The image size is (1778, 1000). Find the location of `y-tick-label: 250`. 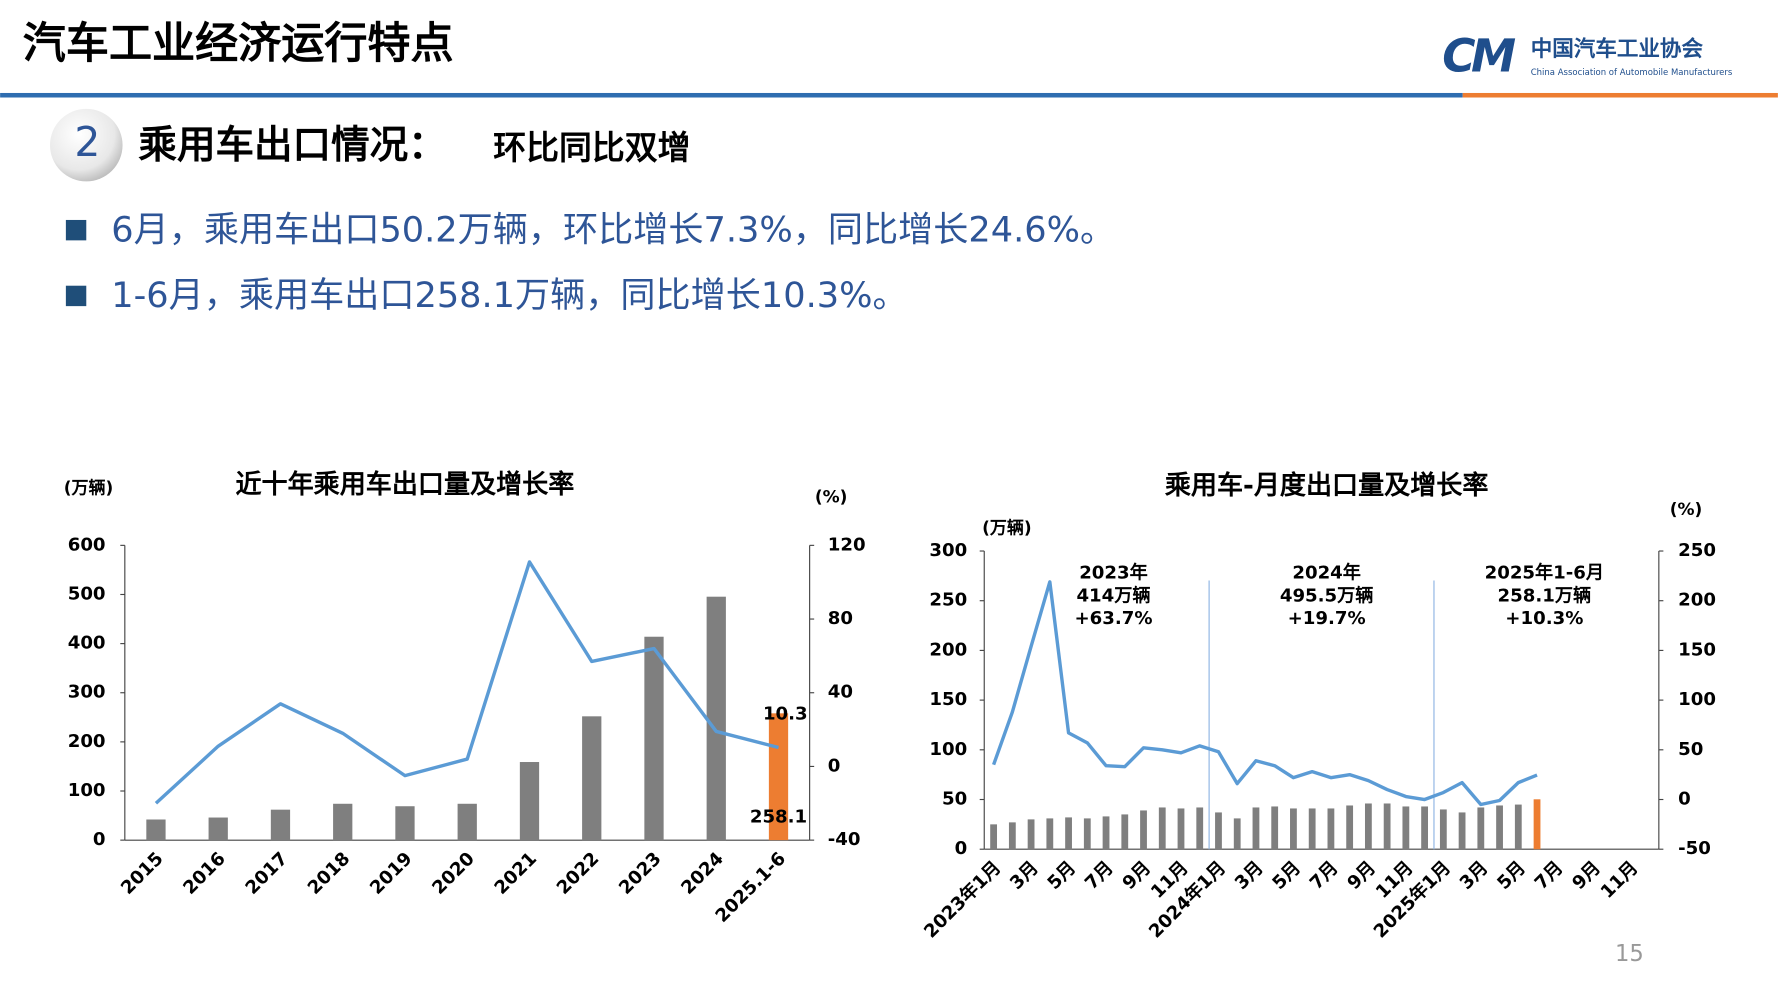

y-tick-label: 250 is located at coordinates (948, 600).